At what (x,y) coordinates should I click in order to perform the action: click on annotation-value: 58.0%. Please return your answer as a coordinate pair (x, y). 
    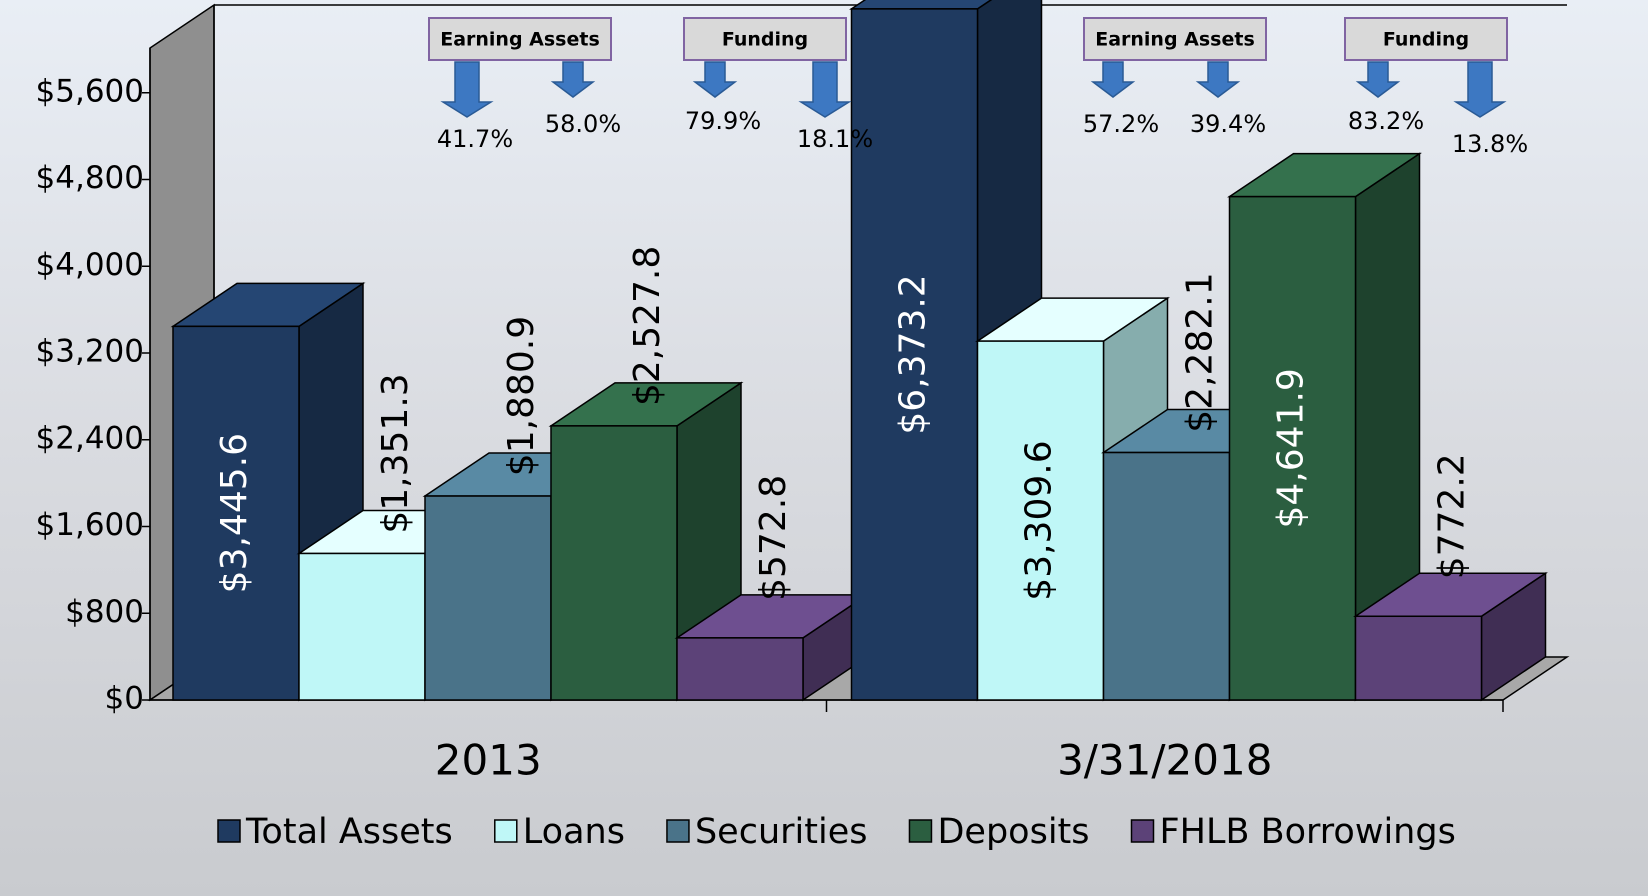
    Looking at the image, I should click on (583, 124).